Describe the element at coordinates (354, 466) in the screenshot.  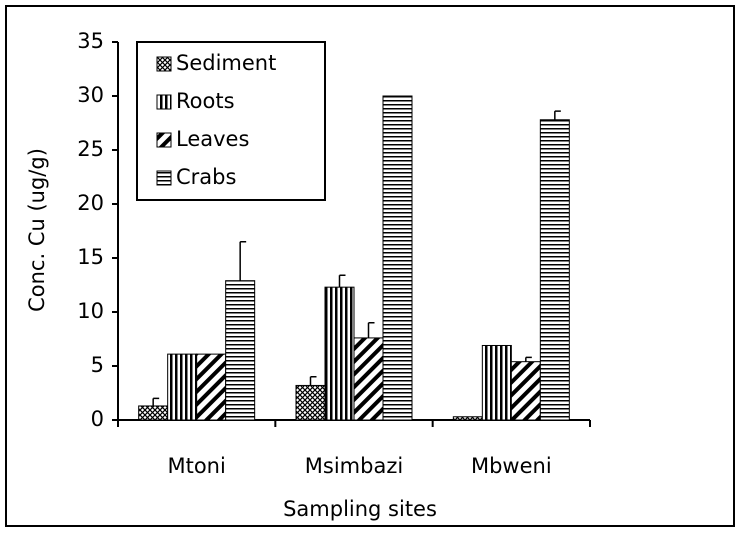
I see `x-tick-label: Msimbazi` at that location.